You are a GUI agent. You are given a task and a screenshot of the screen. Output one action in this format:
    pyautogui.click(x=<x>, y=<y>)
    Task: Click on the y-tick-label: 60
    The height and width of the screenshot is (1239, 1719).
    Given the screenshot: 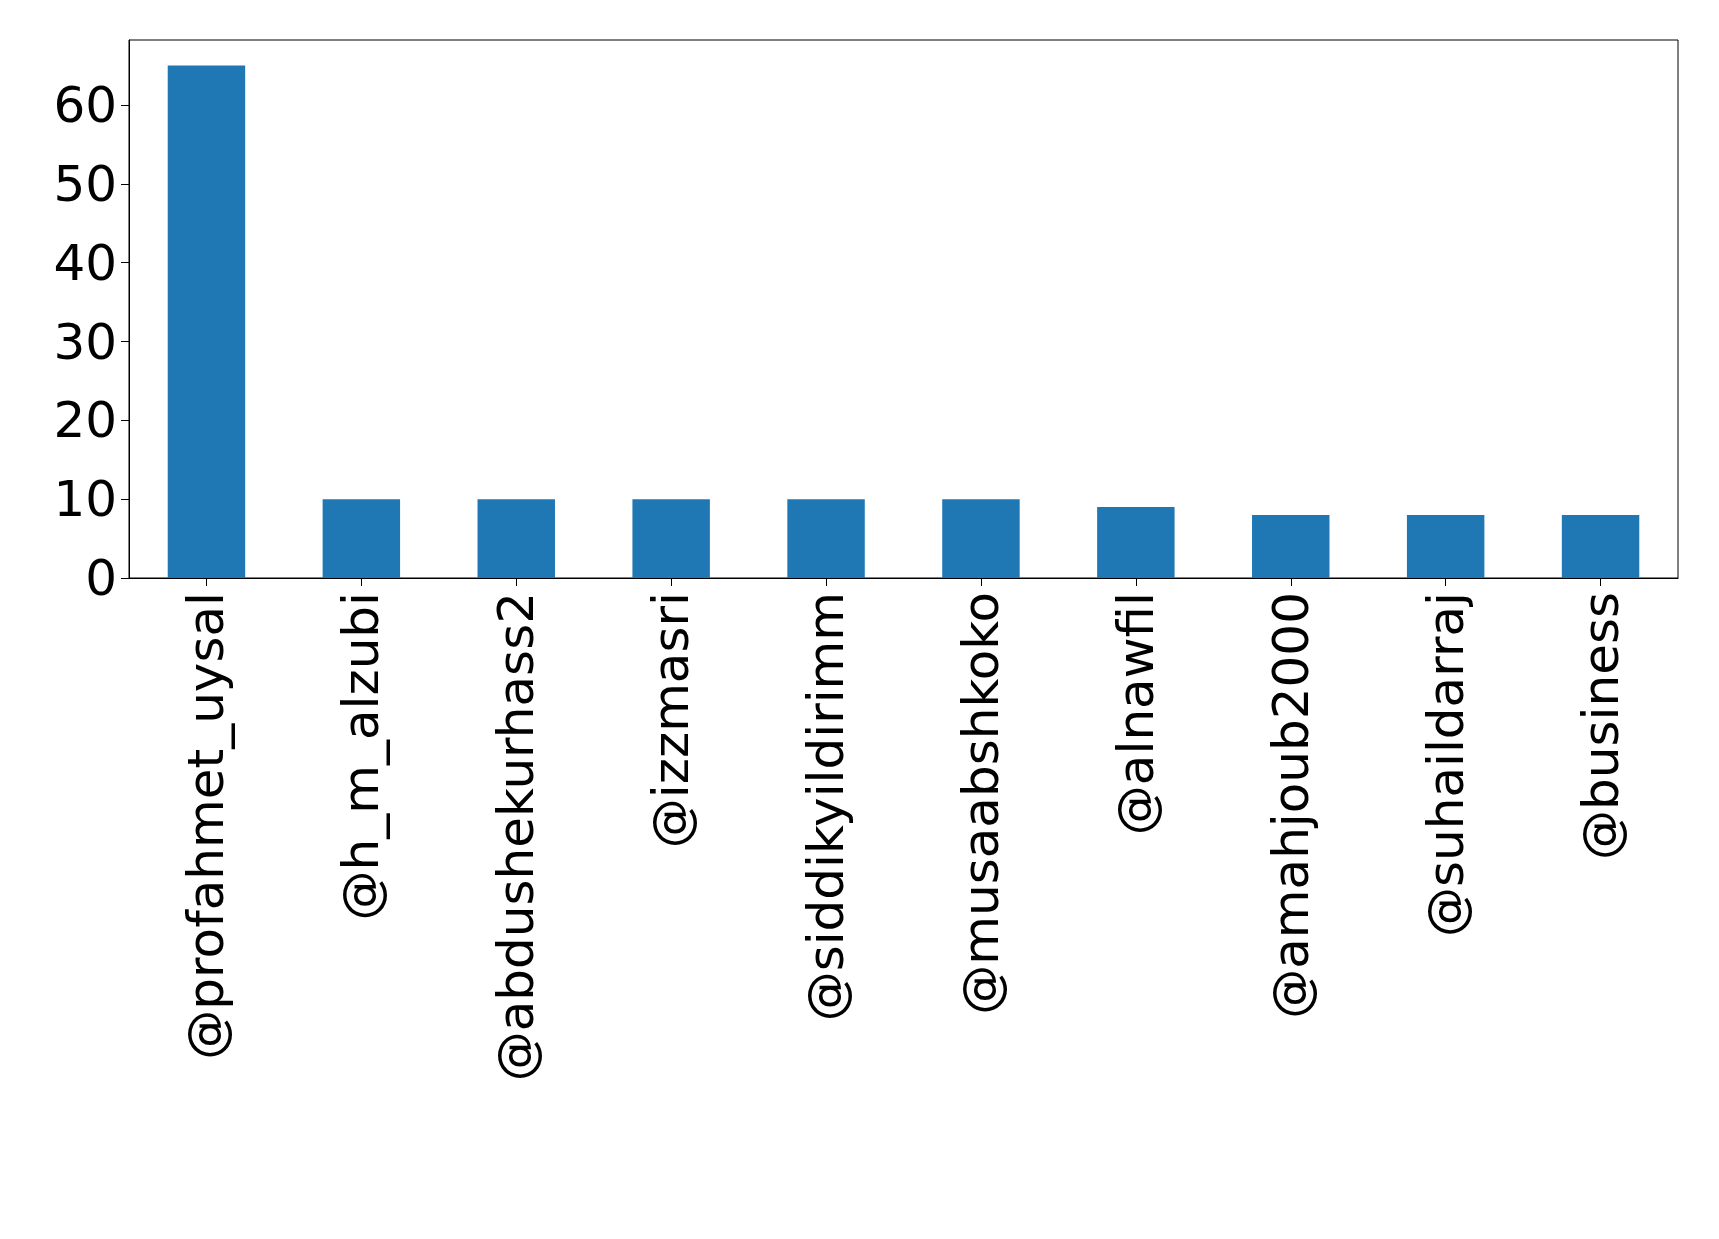 What is the action you would take?
    pyautogui.click(x=85, y=105)
    